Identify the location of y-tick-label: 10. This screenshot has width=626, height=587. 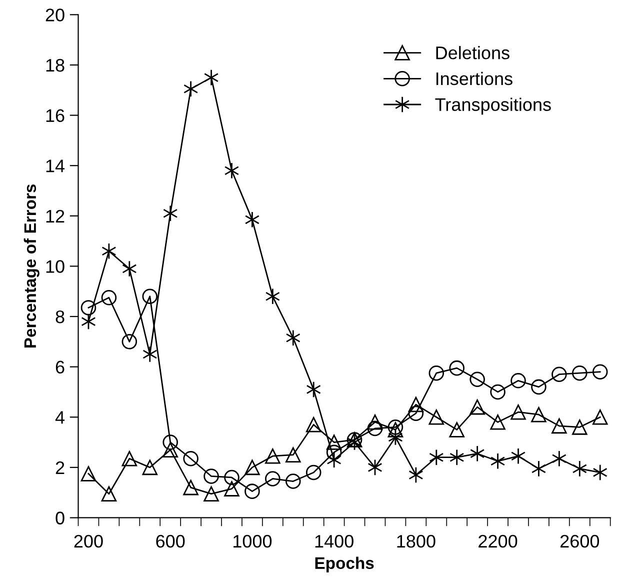
(55, 266).